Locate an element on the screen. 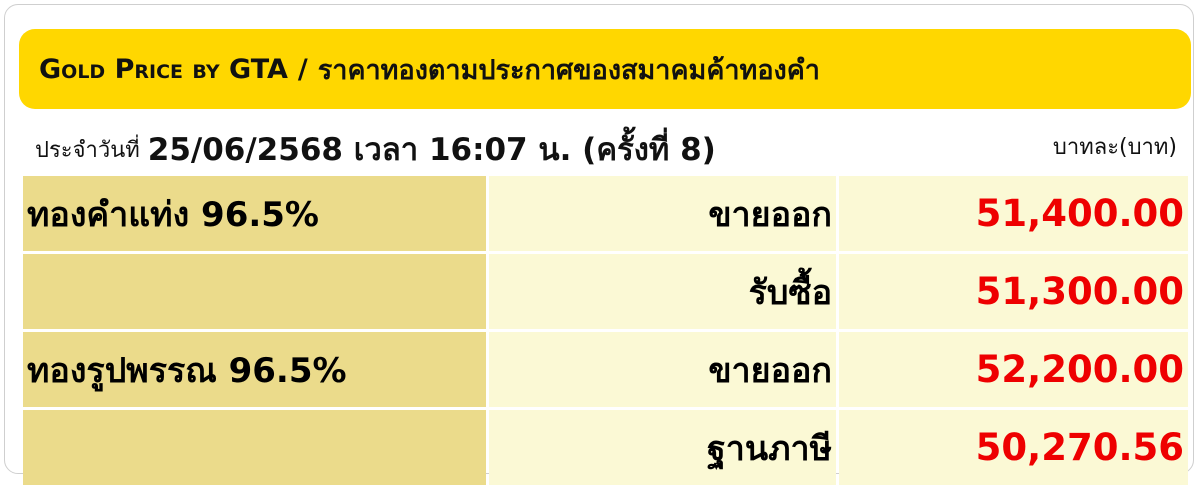  type-cell: รับซื้อ is located at coordinates (662, 291).